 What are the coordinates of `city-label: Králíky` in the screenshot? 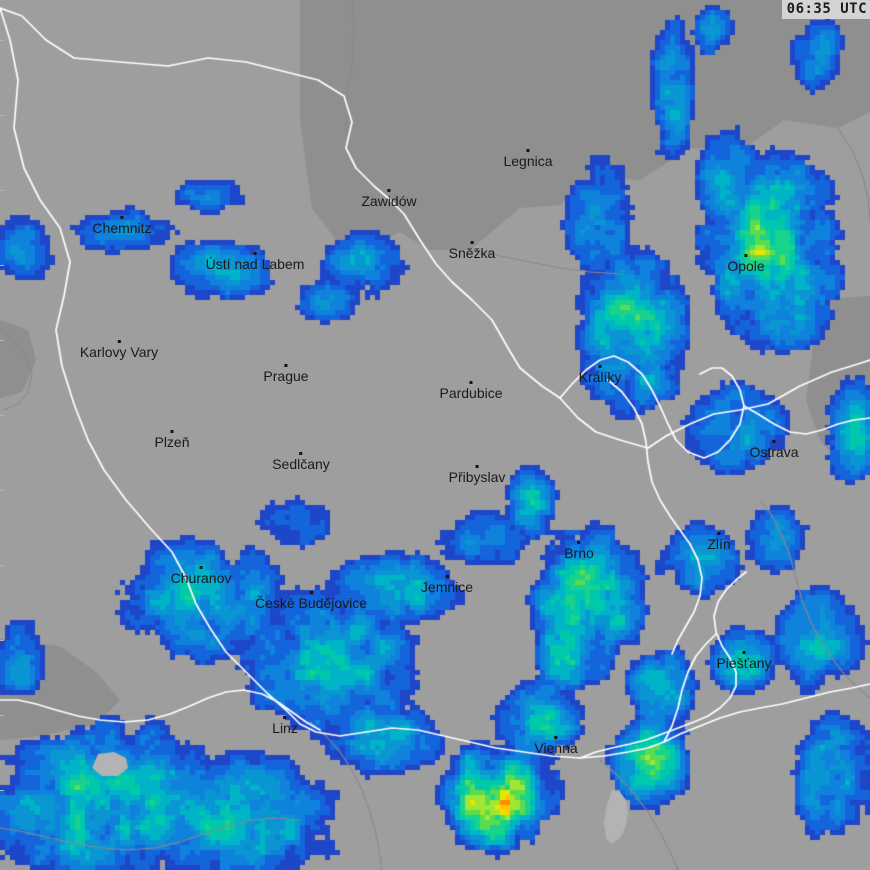 It's located at (600, 377).